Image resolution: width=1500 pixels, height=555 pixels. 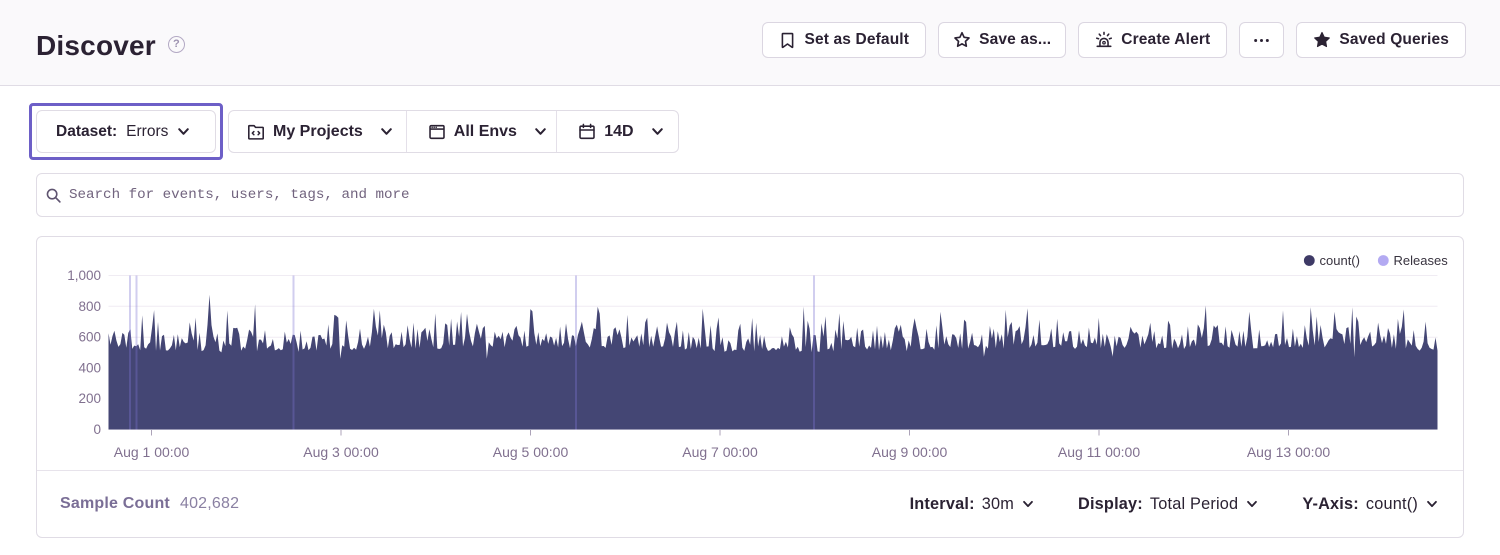 What do you see at coordinates (89, 368) in the screenshot?
I see `svg-text: 400` at bounding box center [89, 368].